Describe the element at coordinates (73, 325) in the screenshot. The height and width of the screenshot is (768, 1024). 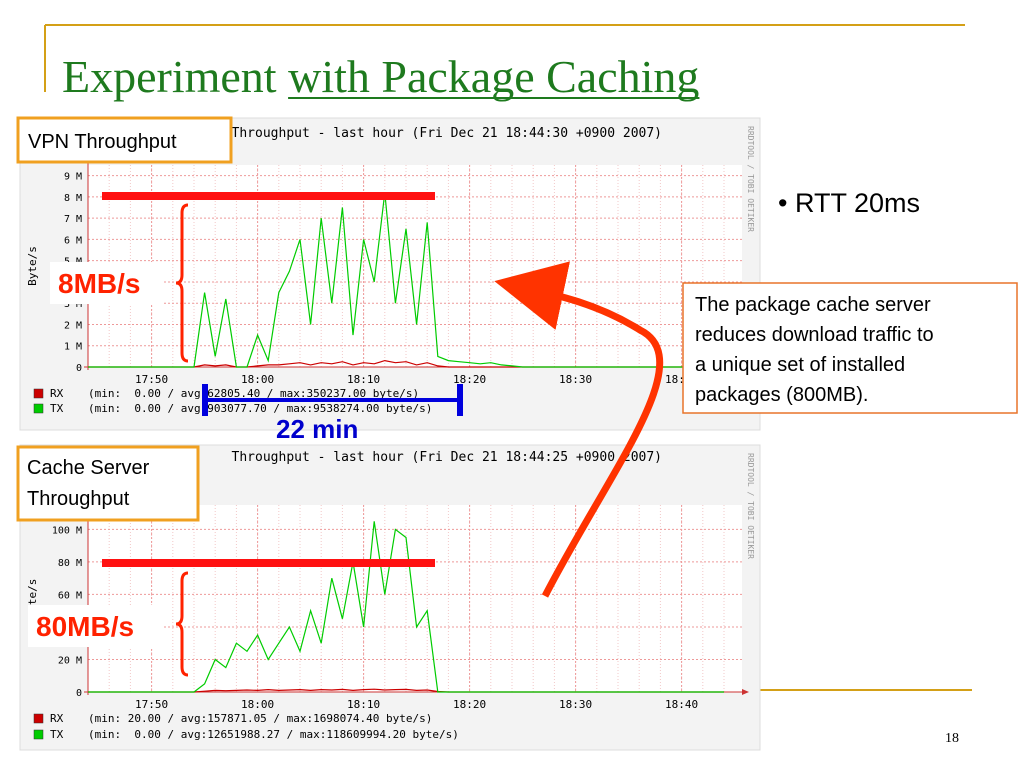
I see `y-tick-label: 2 M` at that location.